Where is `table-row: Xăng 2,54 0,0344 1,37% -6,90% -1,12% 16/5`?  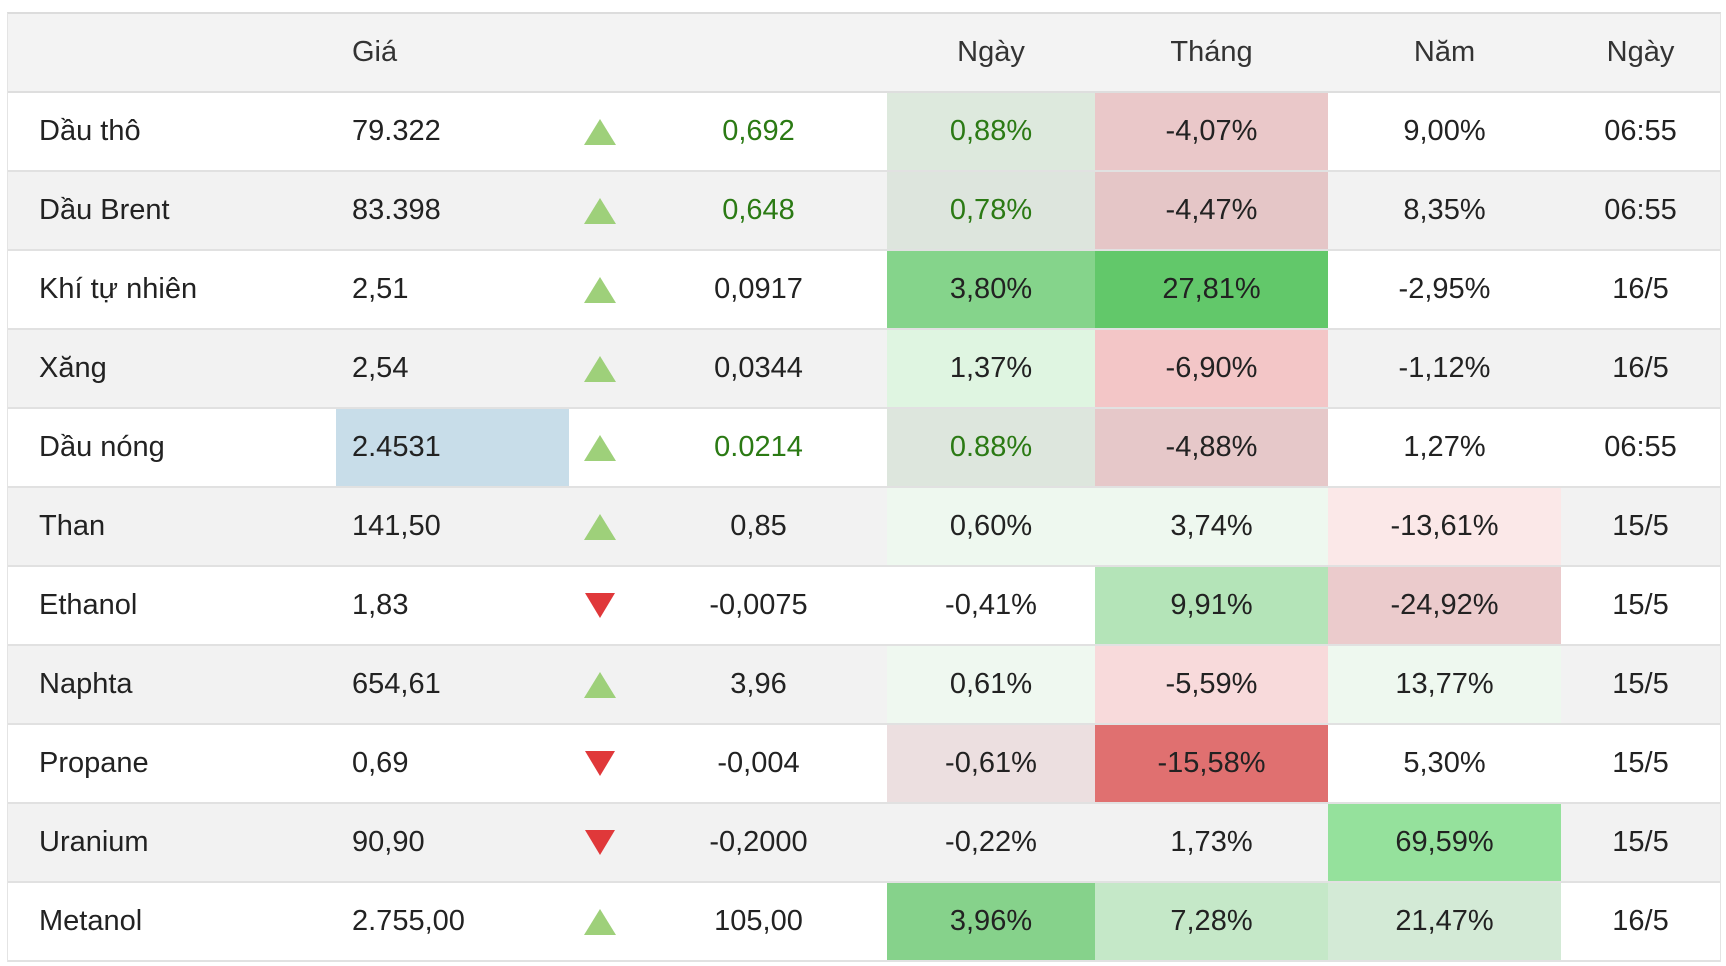
table-row: Xăng 2,54 0,0344 1,37% -6,90% -1,12% 16/5 is located at coordinates (864, 369).